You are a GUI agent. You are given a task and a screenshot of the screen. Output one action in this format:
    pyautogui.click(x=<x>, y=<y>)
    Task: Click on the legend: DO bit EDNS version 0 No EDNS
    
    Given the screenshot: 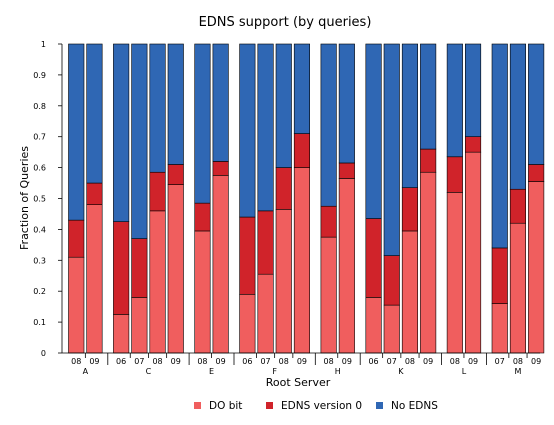 What is the action you would take?
    pyautogui.click(x=316, y=406)
    